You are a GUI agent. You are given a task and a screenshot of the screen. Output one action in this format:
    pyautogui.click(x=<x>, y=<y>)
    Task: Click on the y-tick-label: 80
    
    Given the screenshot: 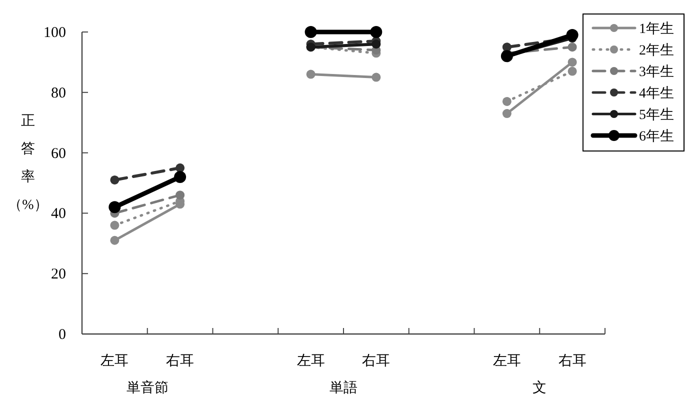 What is the action you would take?
    pyautogui.click(x=58, y=93)
    